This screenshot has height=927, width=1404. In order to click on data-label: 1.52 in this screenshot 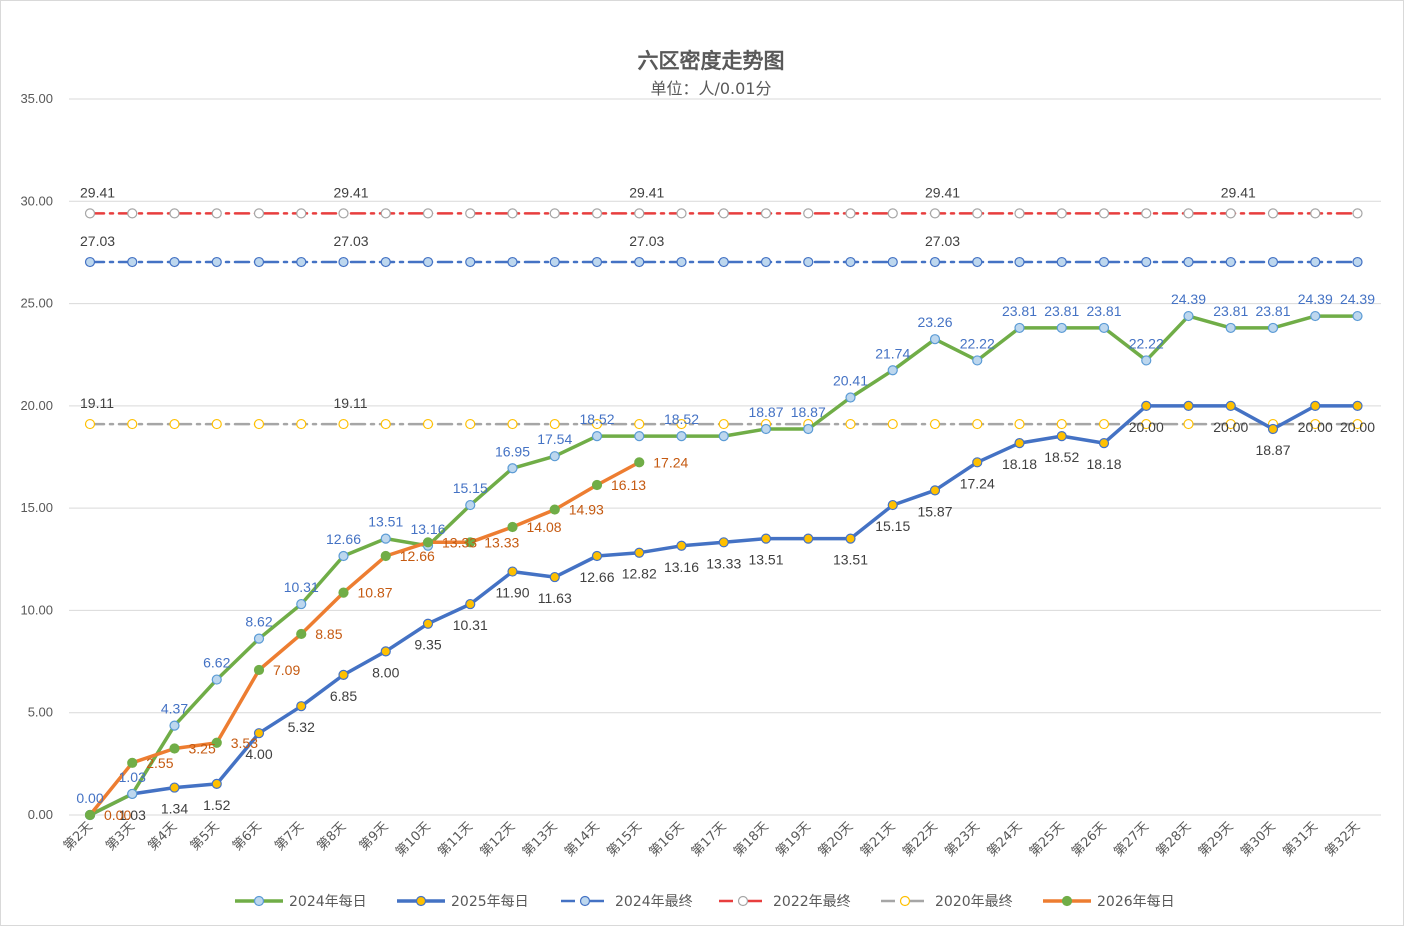, I will do `click(216, 805)`.